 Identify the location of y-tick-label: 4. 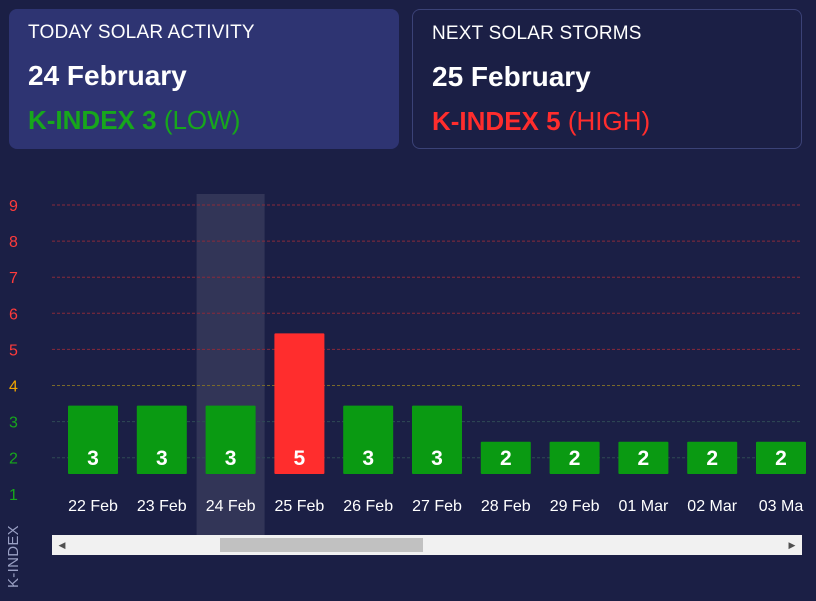
(13, 387).